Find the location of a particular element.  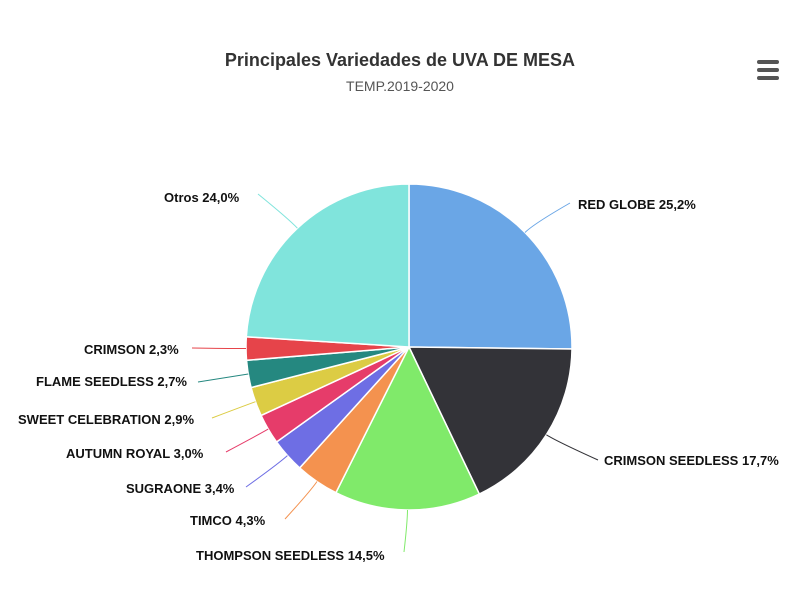

slice-label: AUTUMN ROYAL 3,0% is located at coordinates (135, 453).